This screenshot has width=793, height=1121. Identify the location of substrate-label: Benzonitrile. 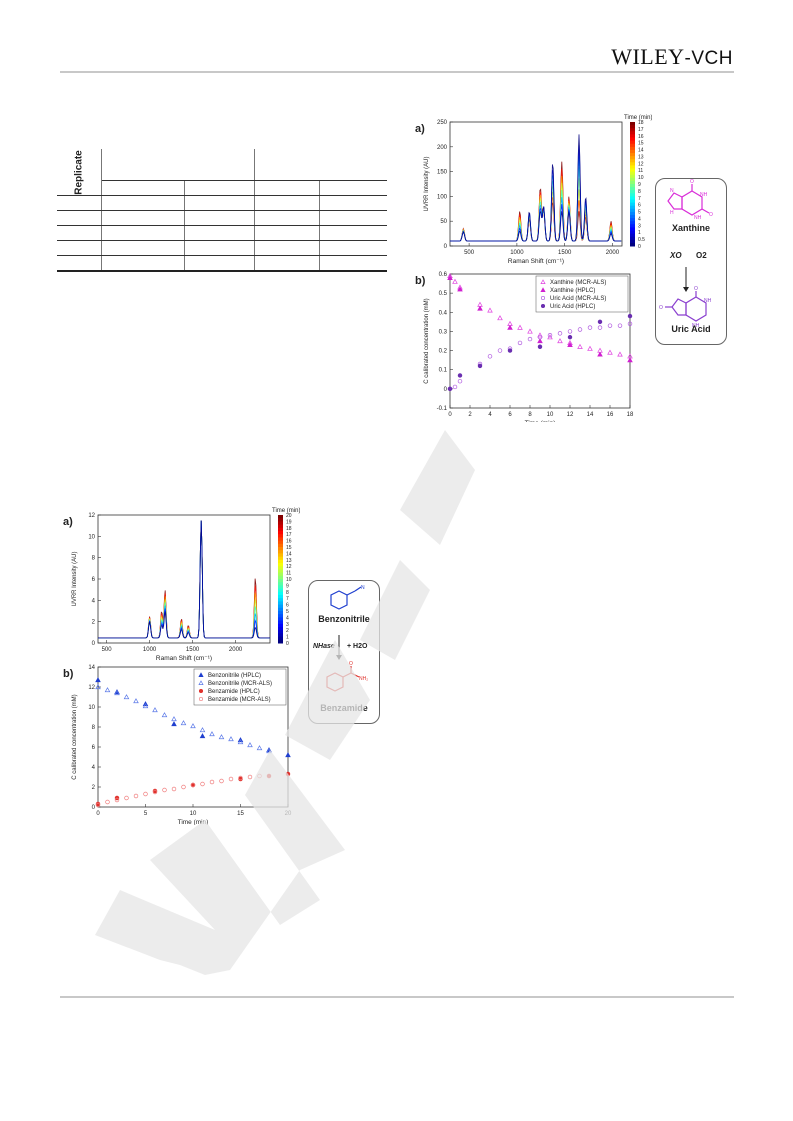
(344, 619).